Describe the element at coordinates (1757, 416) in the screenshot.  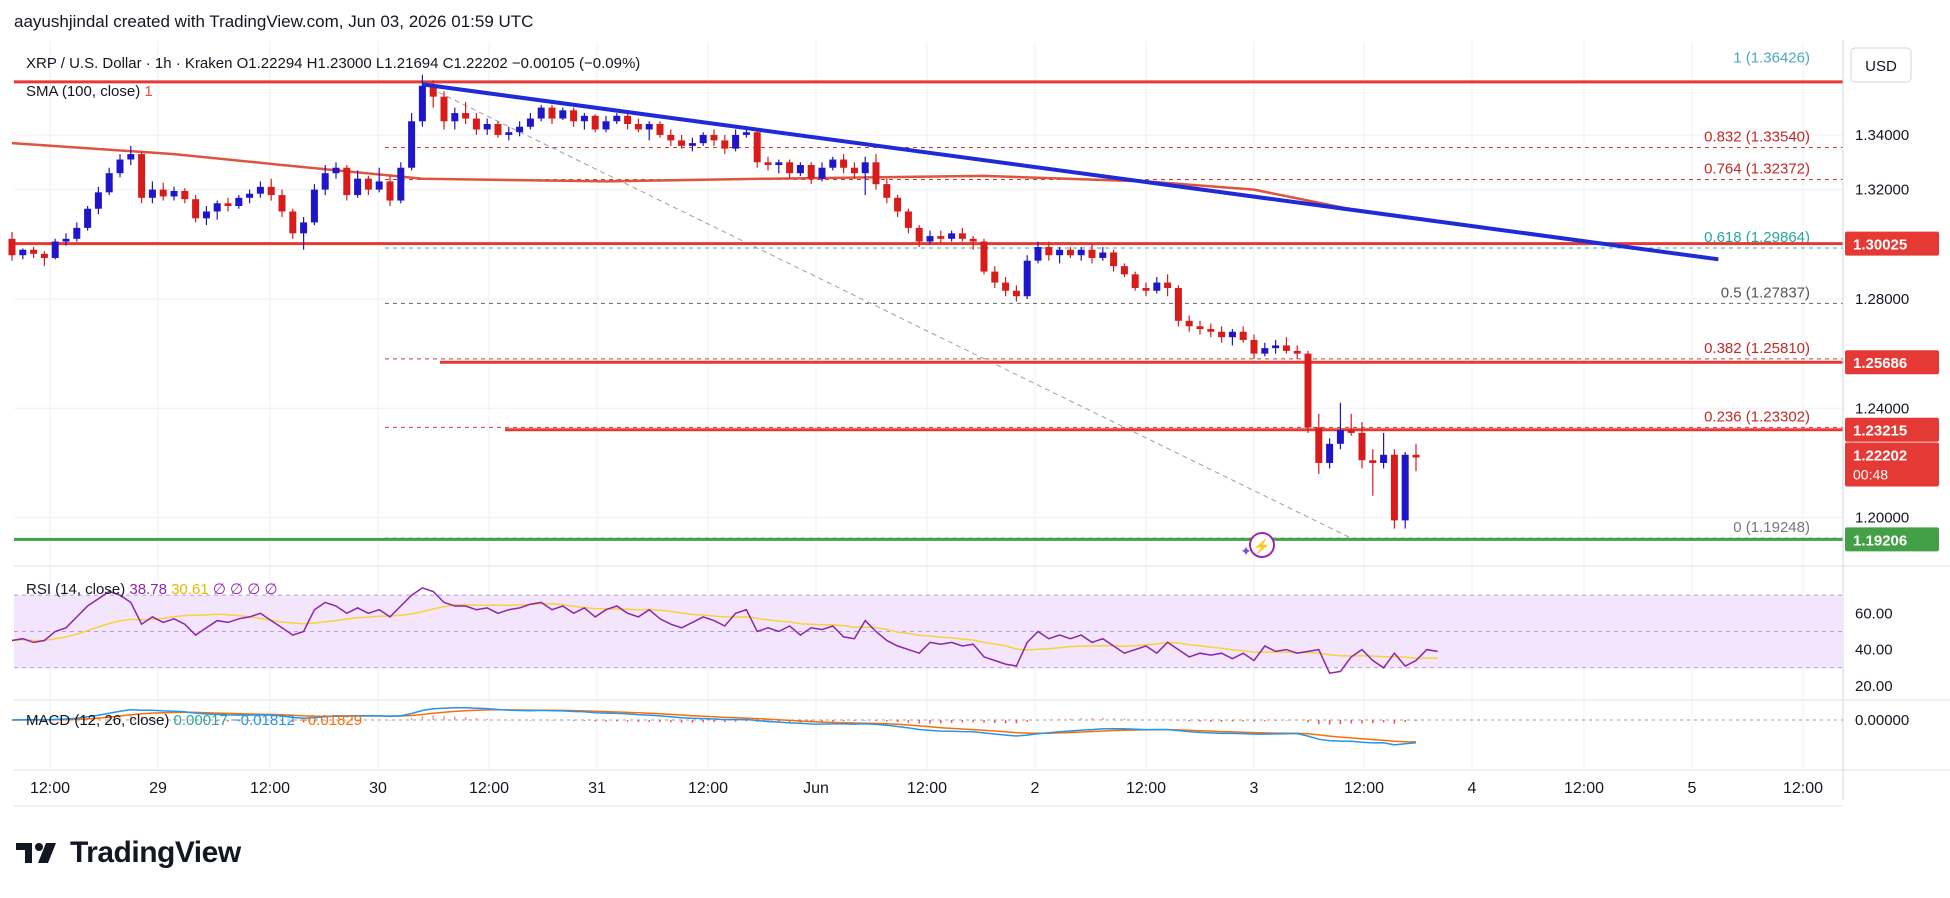
I see `fib-label: 0.236 (1.23302)` at that location.